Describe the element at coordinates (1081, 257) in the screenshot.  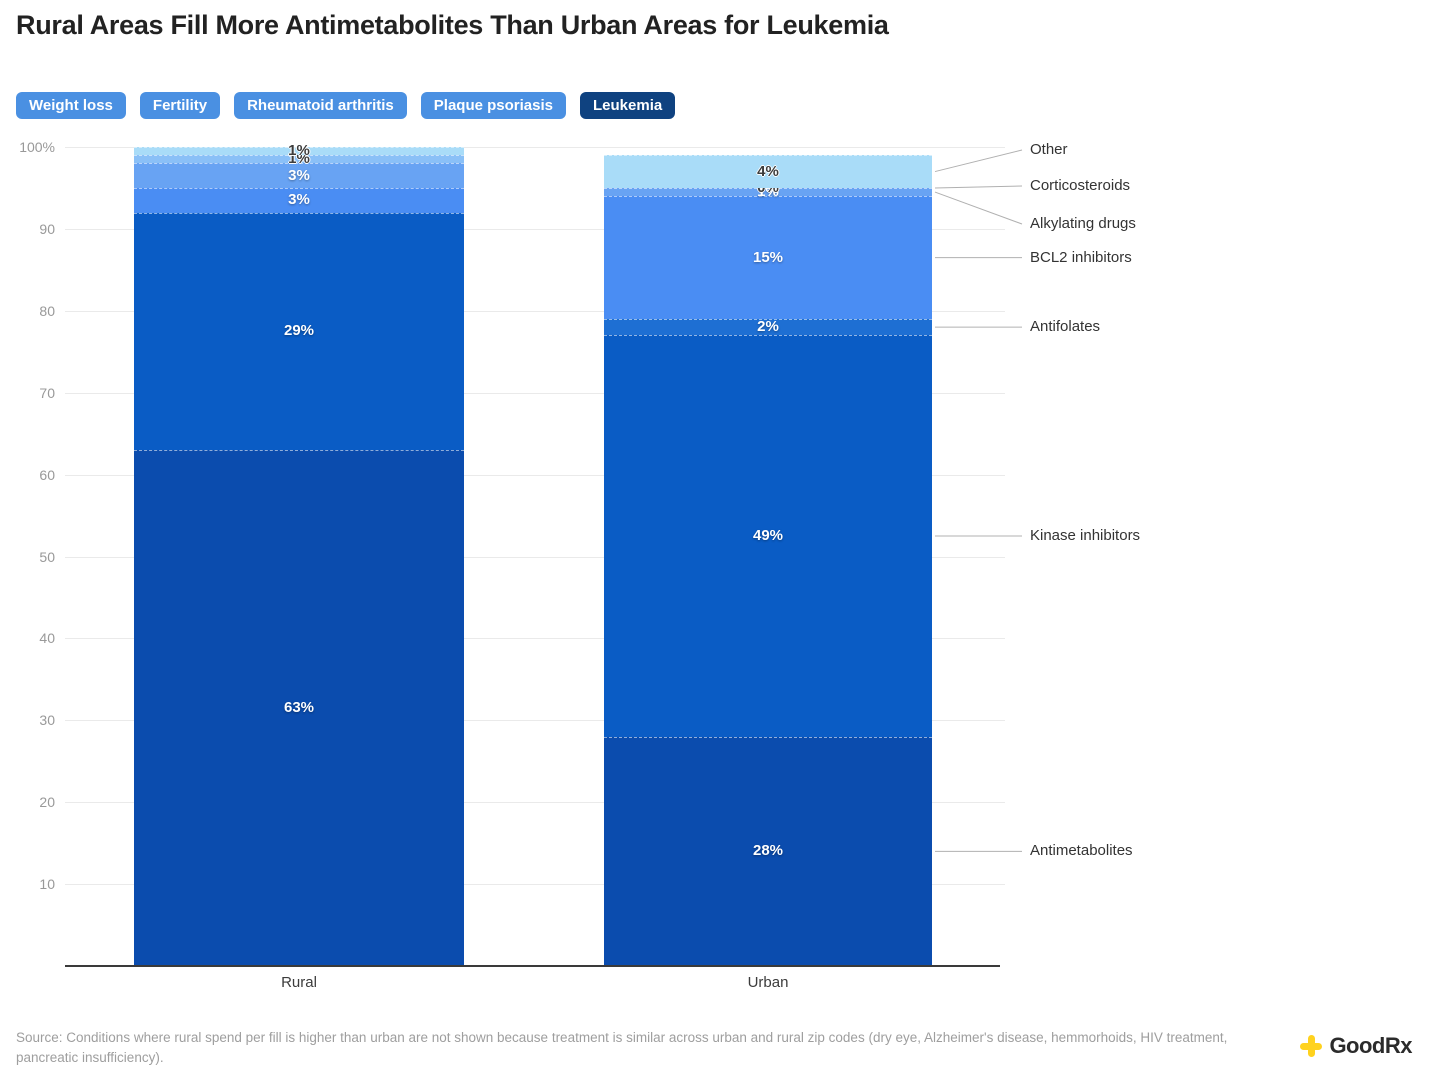
I see `legend-label-bcl2-inhibitors: BCL2 inhibitors` at that location.